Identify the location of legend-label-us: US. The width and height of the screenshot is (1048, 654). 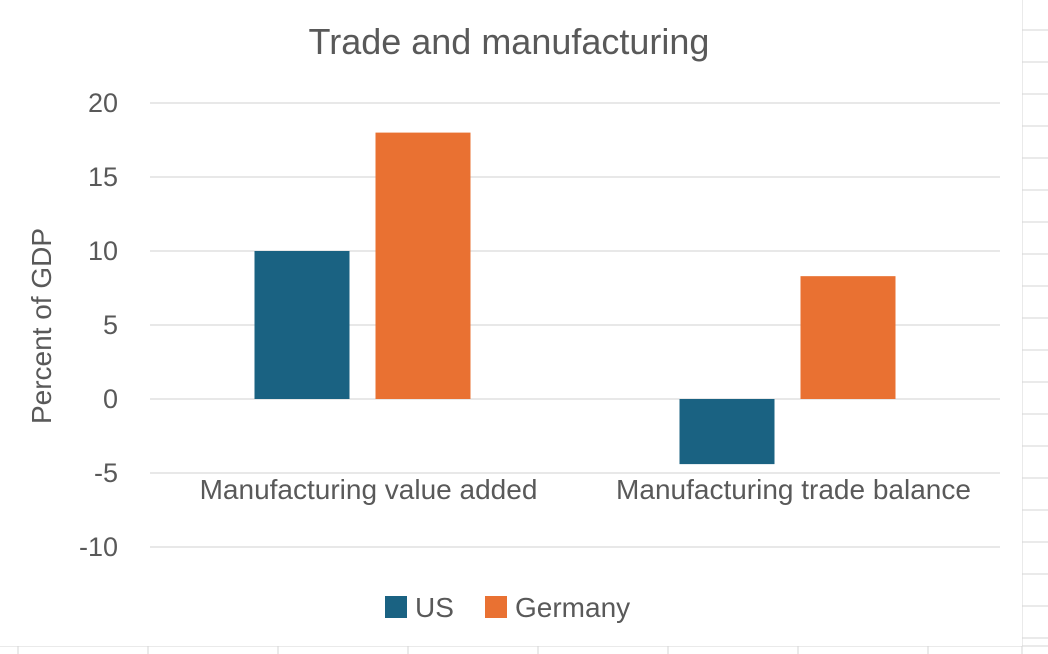
(434, 607).